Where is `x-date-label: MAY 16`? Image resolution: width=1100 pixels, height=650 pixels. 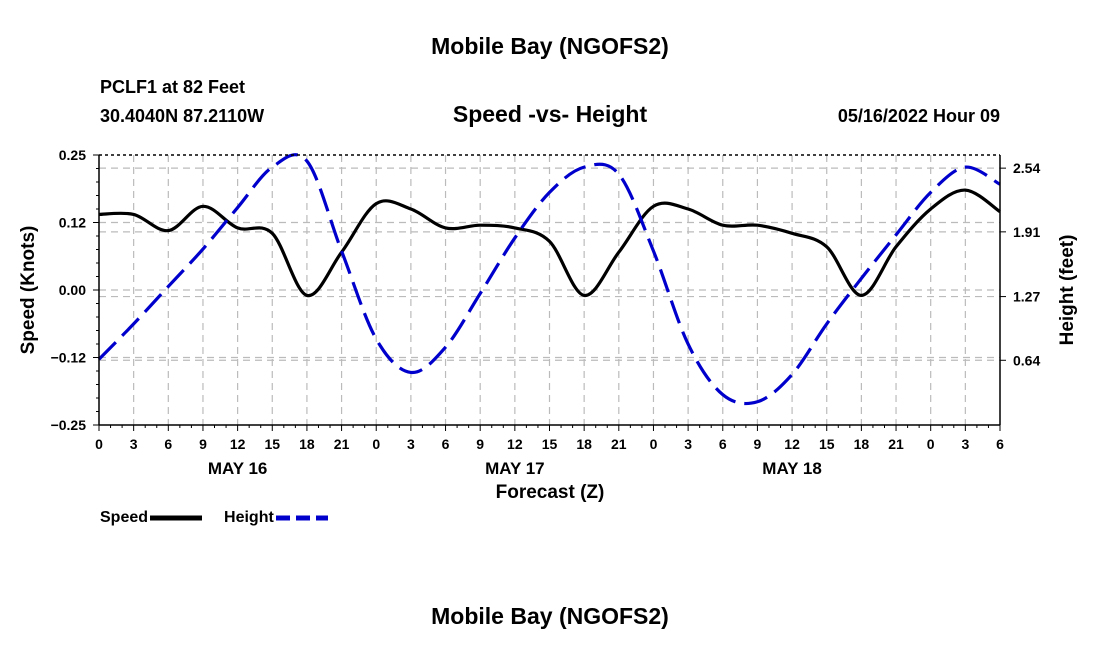 x-date-label: MAY 16 is located at coordinates (238, 468).